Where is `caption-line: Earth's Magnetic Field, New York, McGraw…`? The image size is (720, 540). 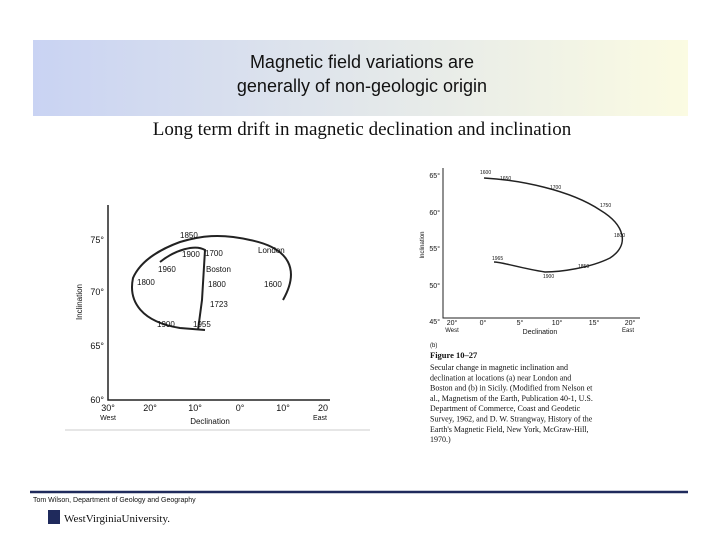
caption-line: Earth's Magnetic Field, New York, McGraw… is located at coordinates (509, 429).